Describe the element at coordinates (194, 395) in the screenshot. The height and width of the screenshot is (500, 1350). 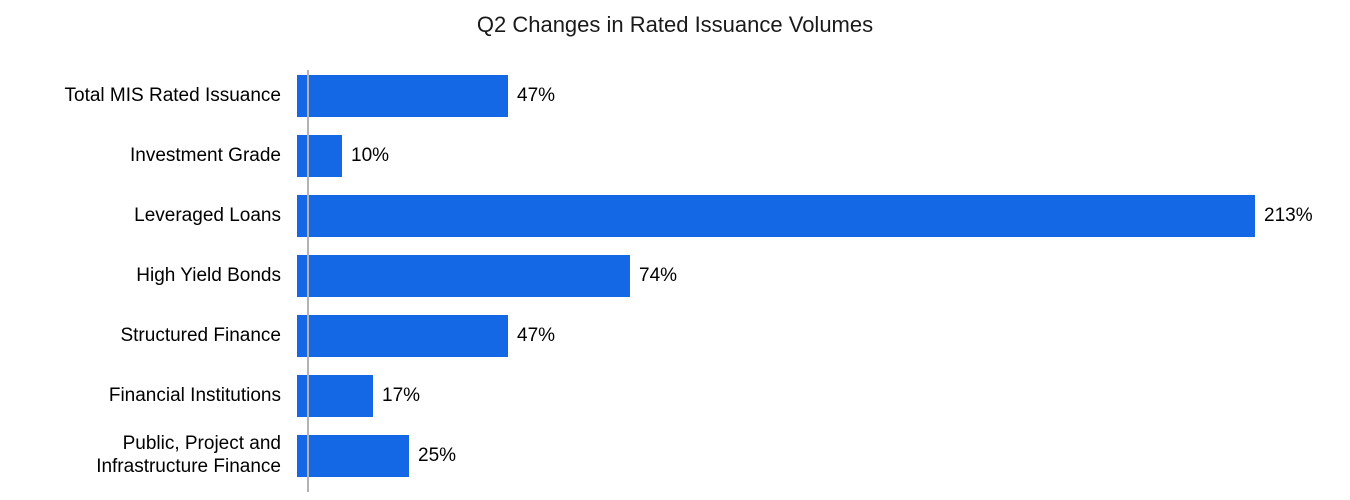
I see `category-label: Financial Institutions` at that location.